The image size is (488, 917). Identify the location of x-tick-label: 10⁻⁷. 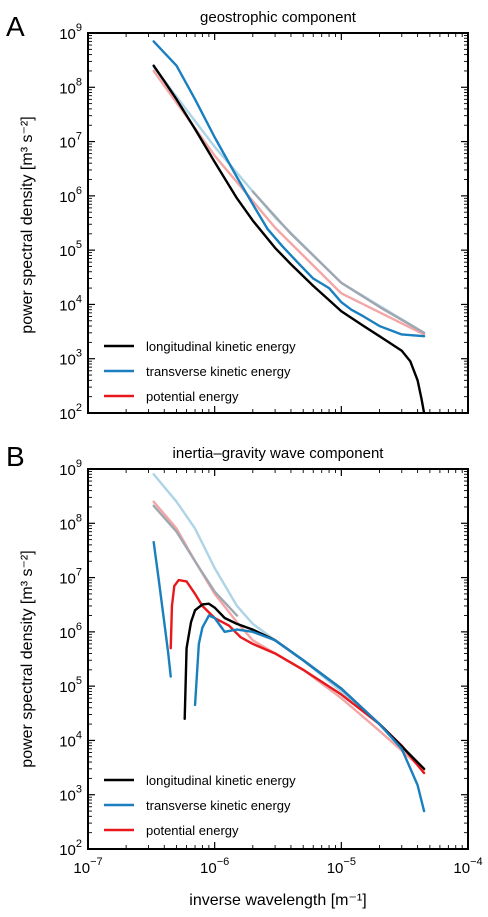
(87, 866).